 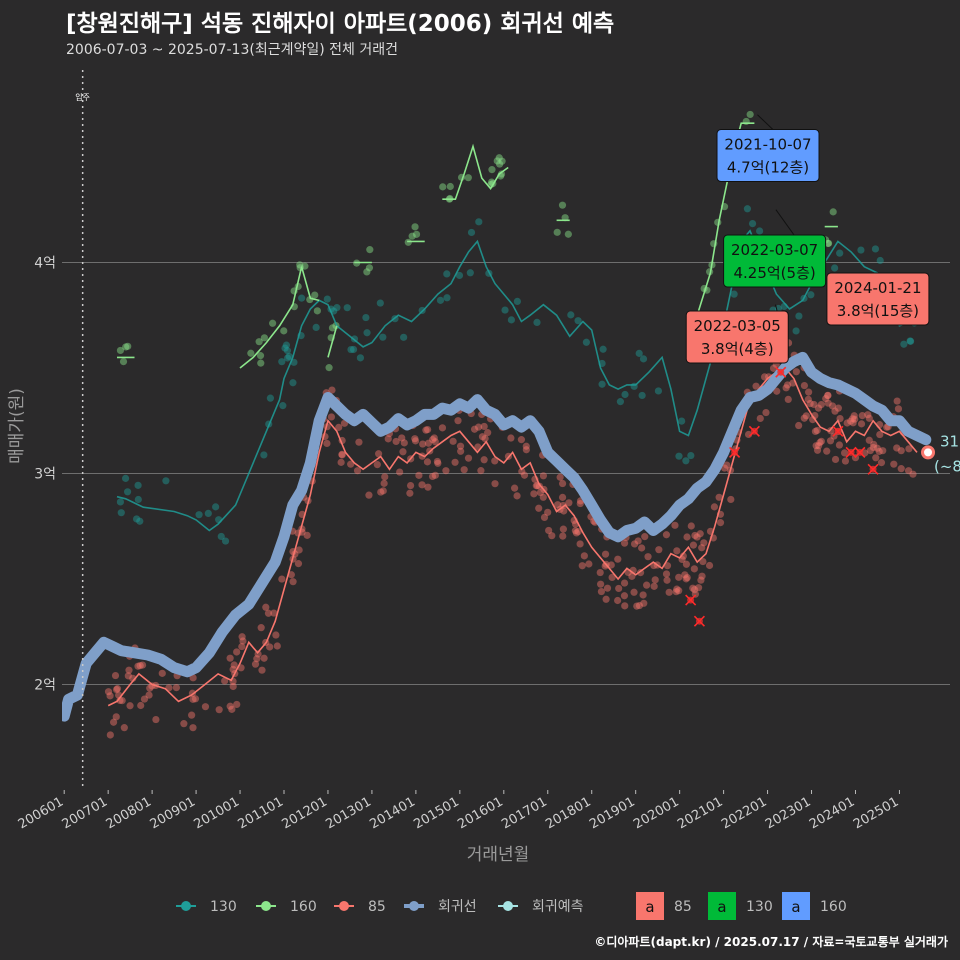 What do you see at coordinates (223, 907) in the screenshot?
I see `legend-label: 130` at bounding box center [223, 907].